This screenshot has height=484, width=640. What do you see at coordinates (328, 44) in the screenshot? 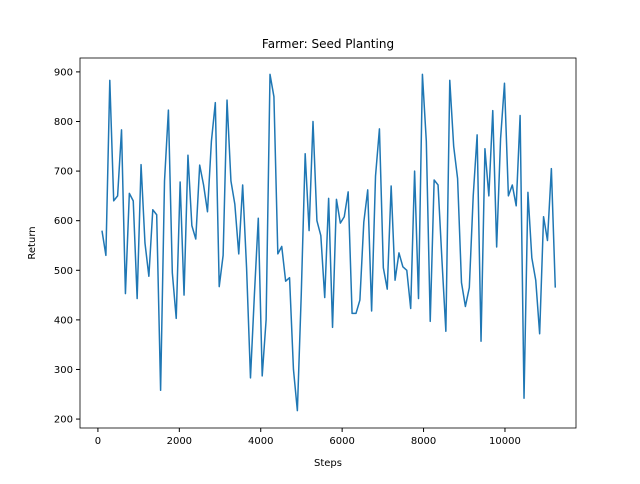
I see `chart-title: Farmer: Seed Planting` at bounding box center [328, 44].